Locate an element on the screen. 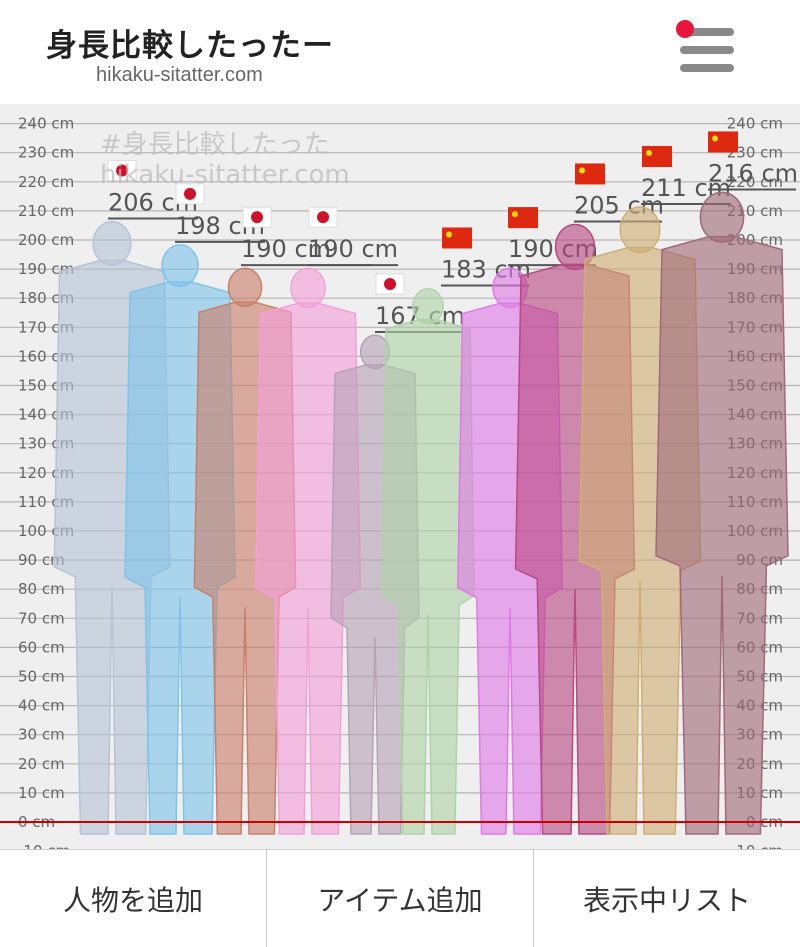  tick-label-right: 240 cm is located at coordinates (755, 124).